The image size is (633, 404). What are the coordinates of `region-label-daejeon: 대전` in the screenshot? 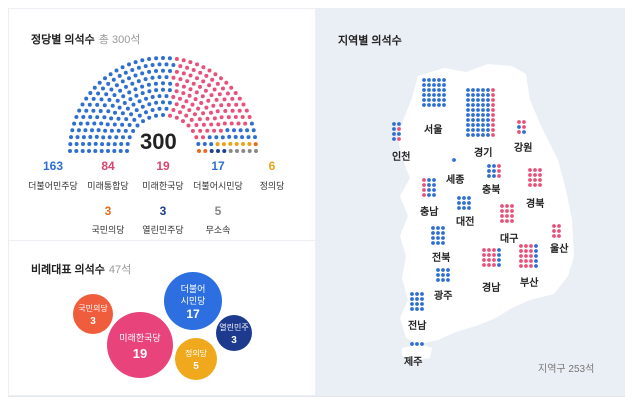 It's located at (465, 222).